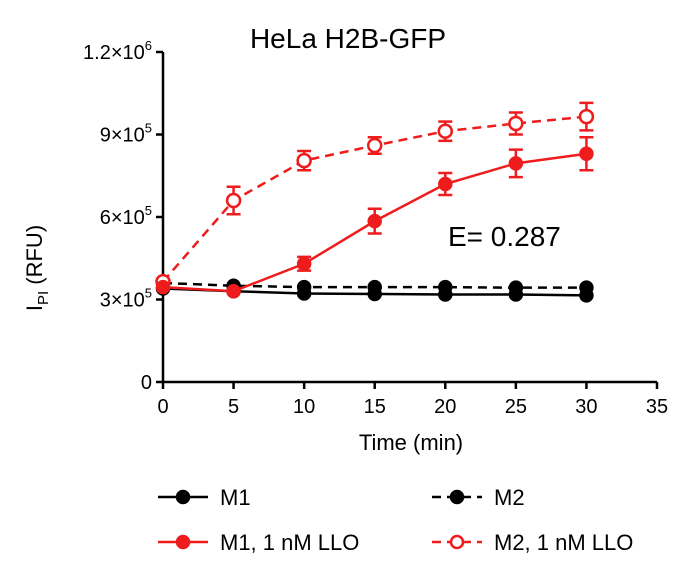 The height and width of the screenshot is (579, 700). Describe the element at coordinates (146, 383) in the screenshot. I see `y-tick-label: 0` at that location.